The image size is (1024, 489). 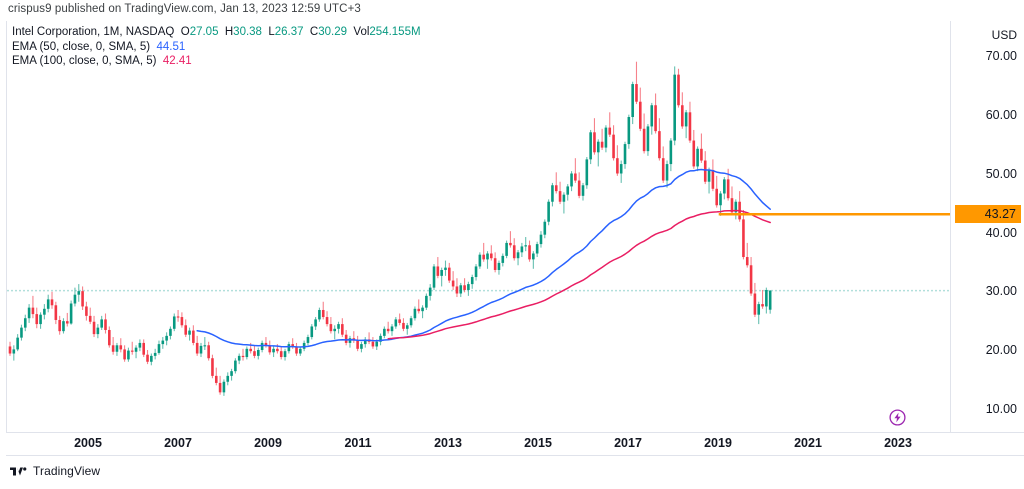 What do you see at coordinates (204, 32) in the screenshot?
I see `legend-open-value: 27.05` at bounding box center [204, 32].